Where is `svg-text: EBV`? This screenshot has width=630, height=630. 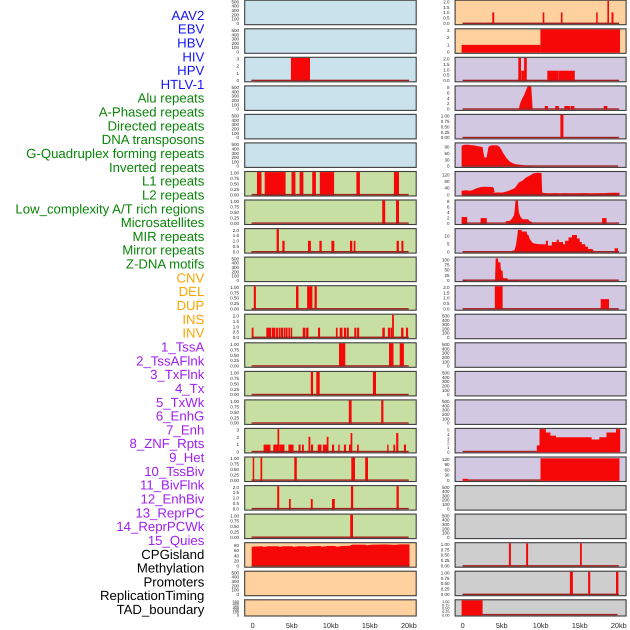 svg-text: EBV is located at coordinates (191, 29).